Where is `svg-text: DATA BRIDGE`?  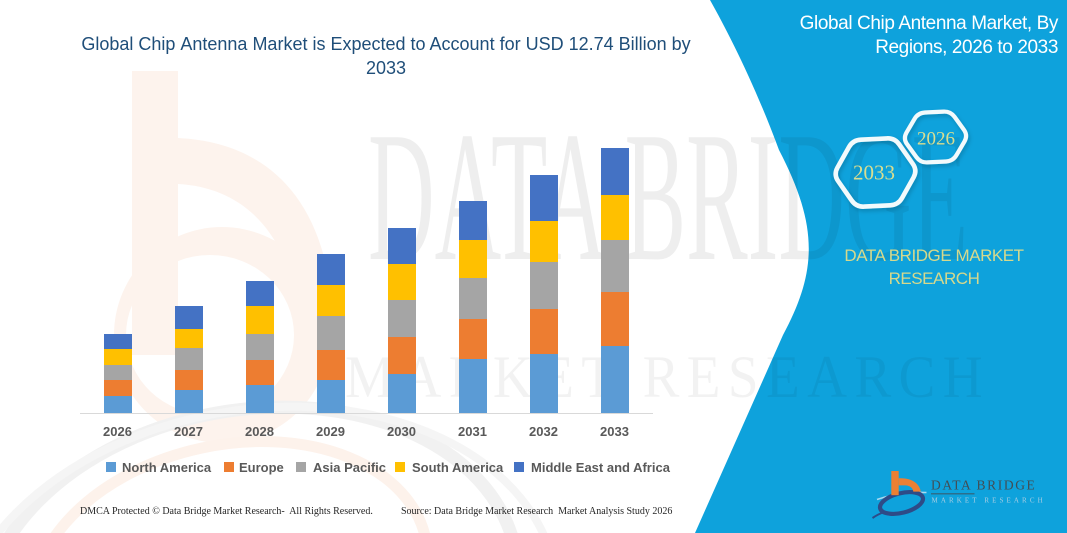 svg-text: DATA BRIDGE is located at coordinates (983, 485).